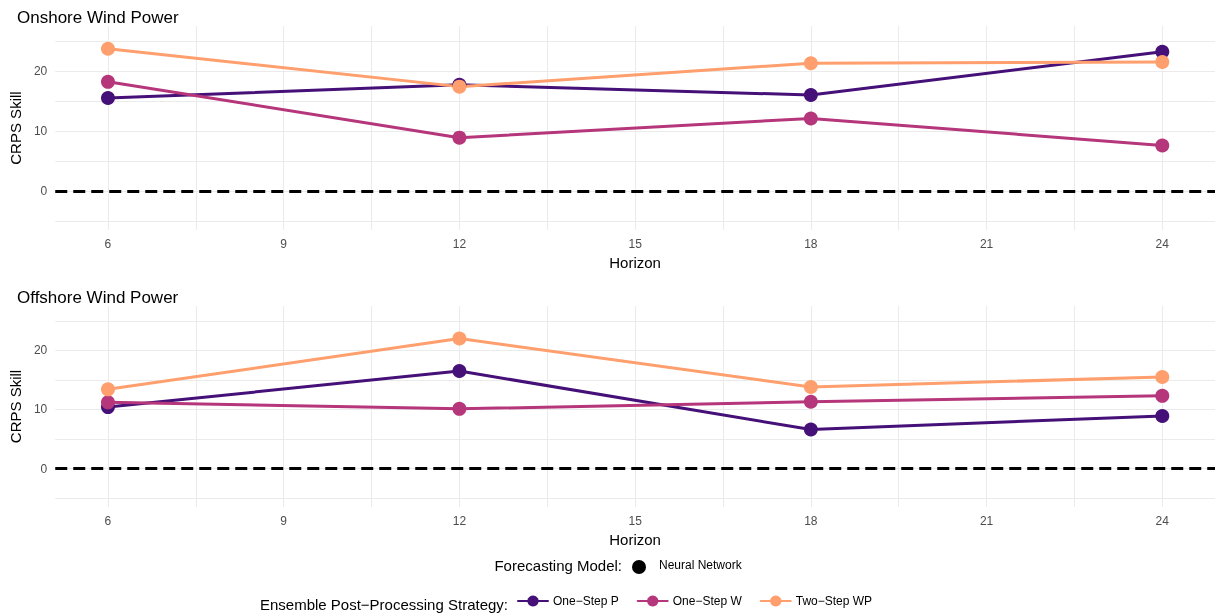  Describe the element at coordinates (98, 297) in the screenshot. I see `chart-title: Offshore Wind Power` at that location.